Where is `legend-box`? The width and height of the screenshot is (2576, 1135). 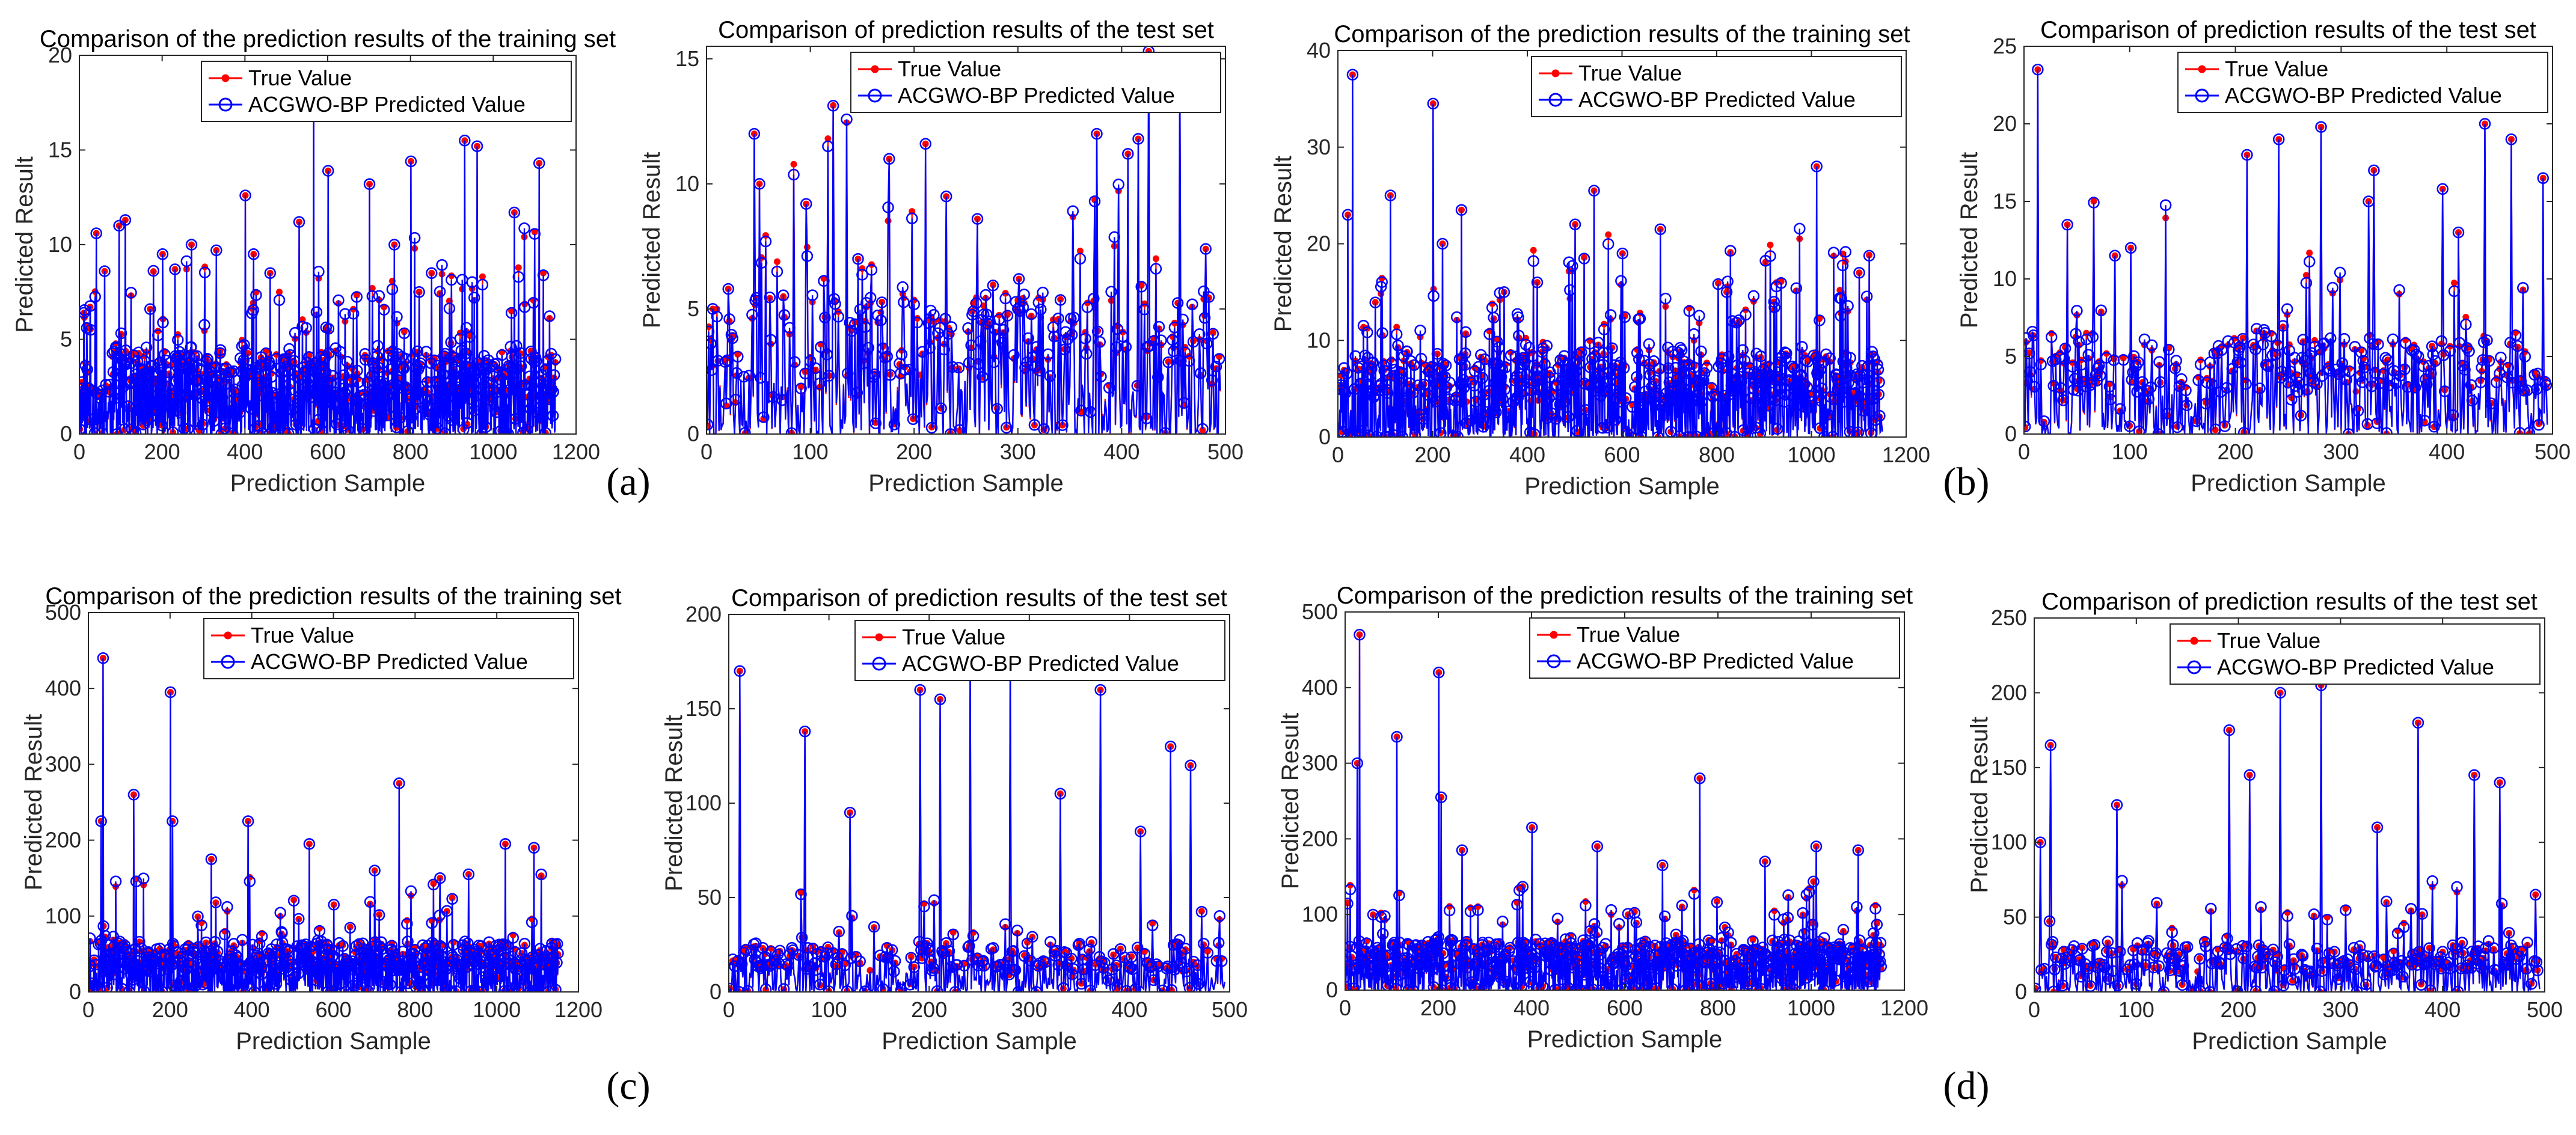 legend-box is located at coordinates (386, 91).